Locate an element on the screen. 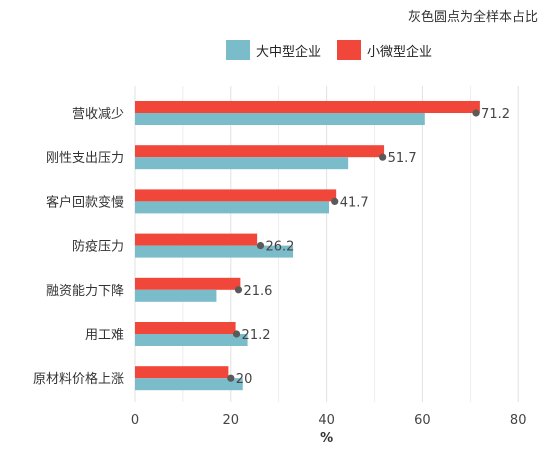 The image size is (550, 451). legend-item-small: 小微型企业 is located at coordinates (384, 50).